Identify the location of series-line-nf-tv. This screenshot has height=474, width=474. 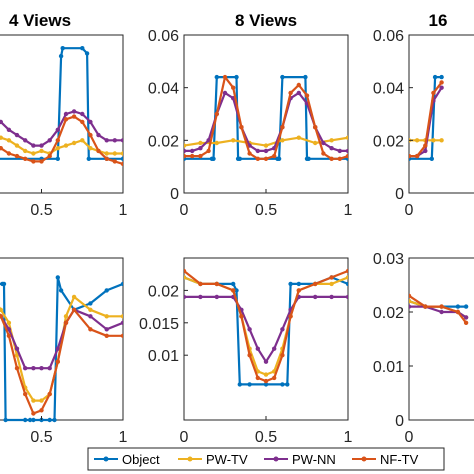
(266, 326).